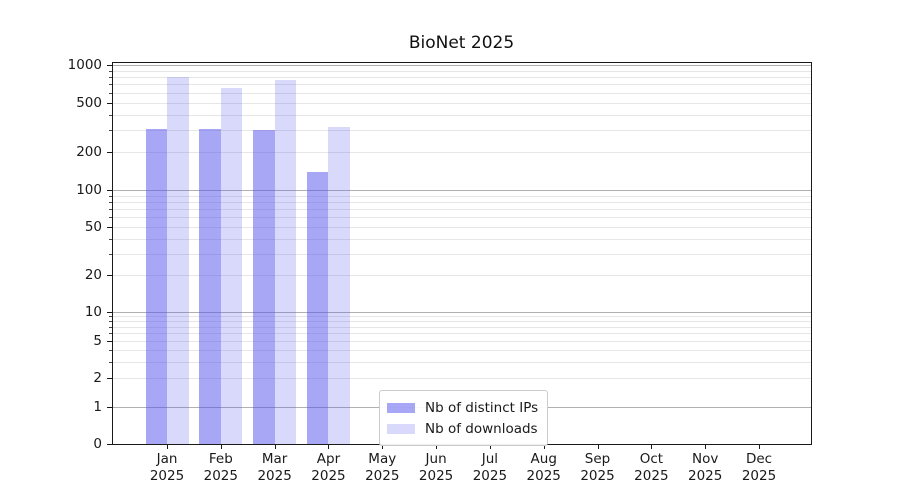 The width and height of the screenshot is (900, 500). Describe the element at coordinates (156, 286) in the screenshot. I see `bar-distinct-ips-jan` at that location.